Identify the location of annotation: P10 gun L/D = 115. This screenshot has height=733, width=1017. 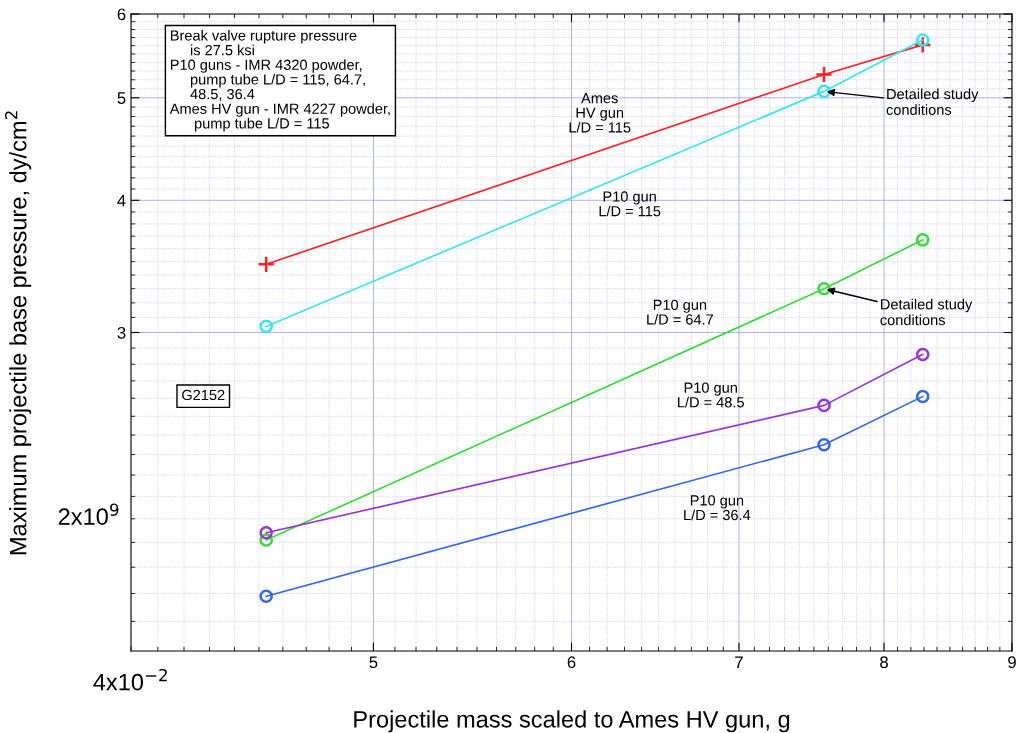
(630, 204).